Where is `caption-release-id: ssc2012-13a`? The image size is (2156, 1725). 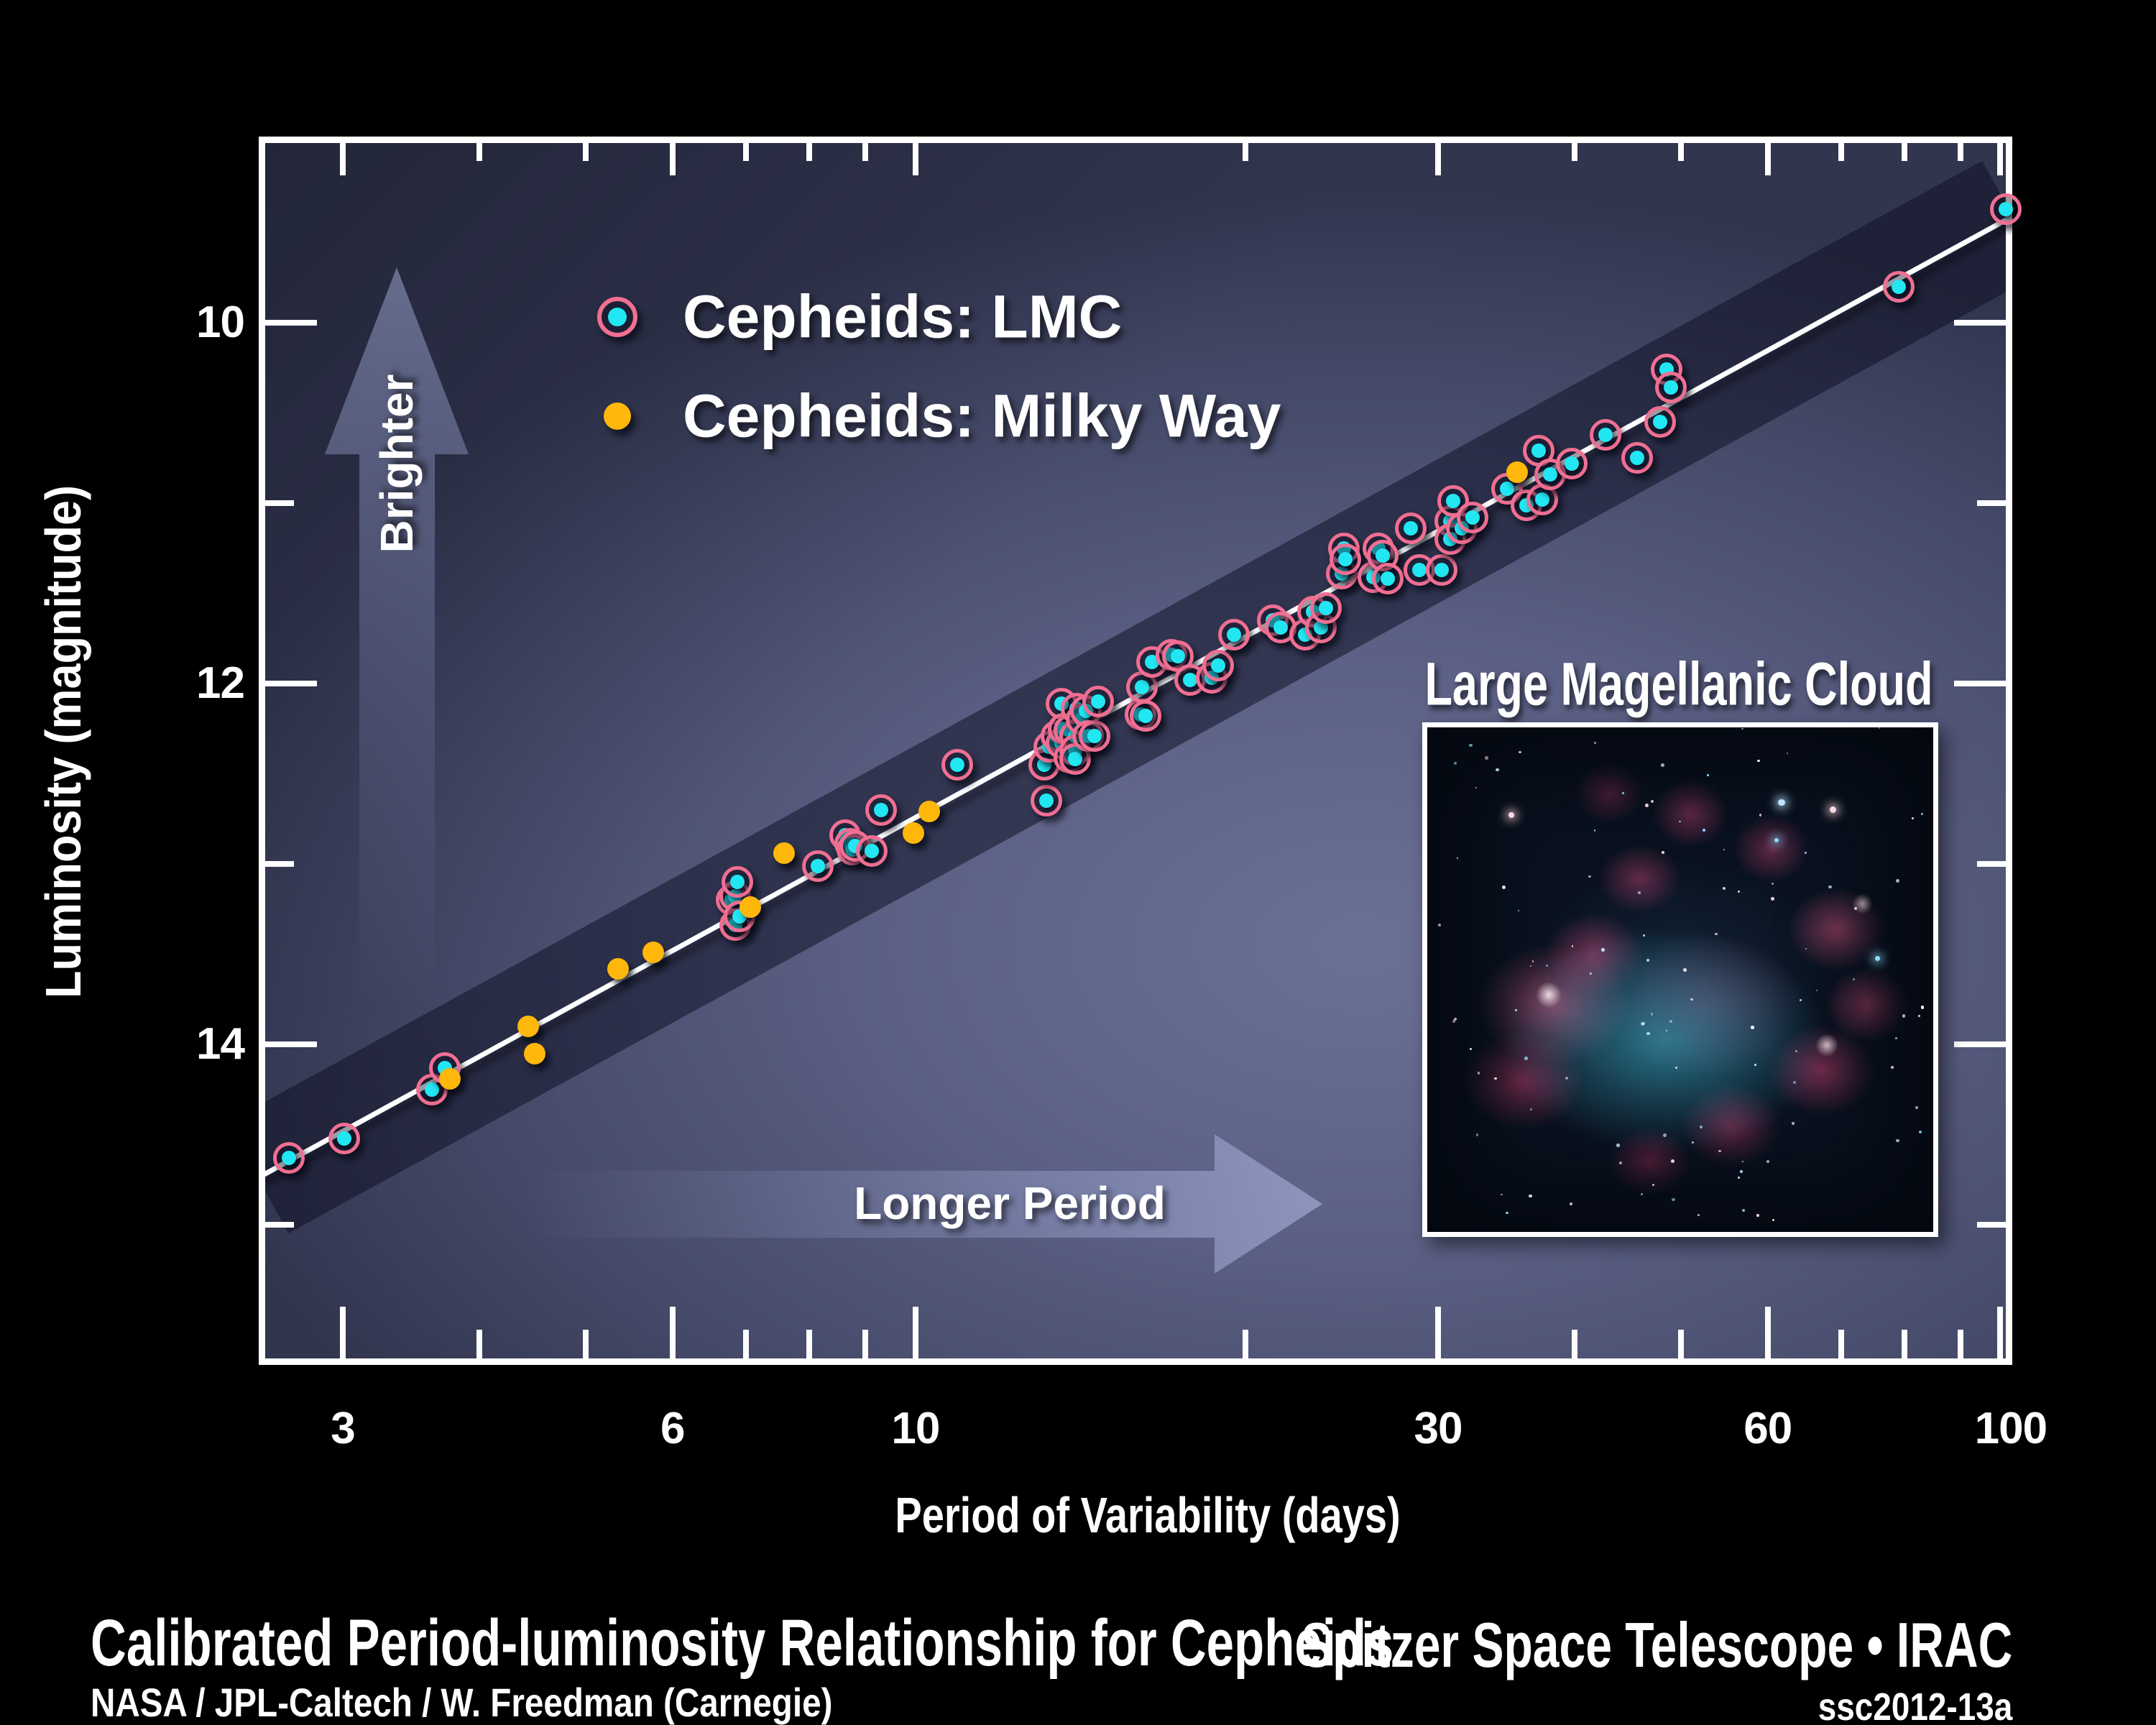
caption-release-id: ssc2012-13a is located at coordinates (1898, 1705).